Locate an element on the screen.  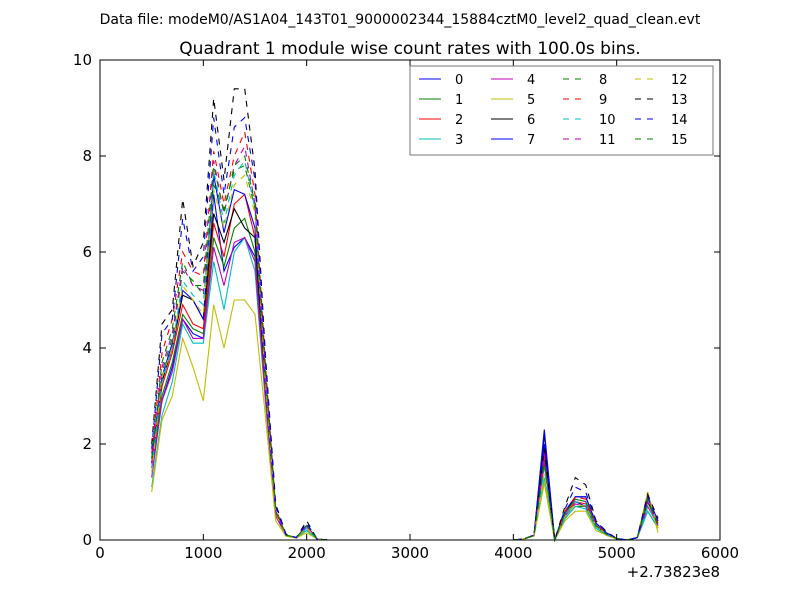
x-tick-label: 1000 is located at coordinates (203, 553).